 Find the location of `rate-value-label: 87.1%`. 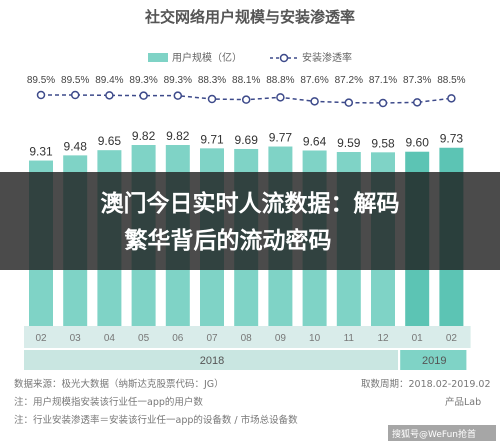

rate-value-label: 87.1% is located at coordinates (383, 80).